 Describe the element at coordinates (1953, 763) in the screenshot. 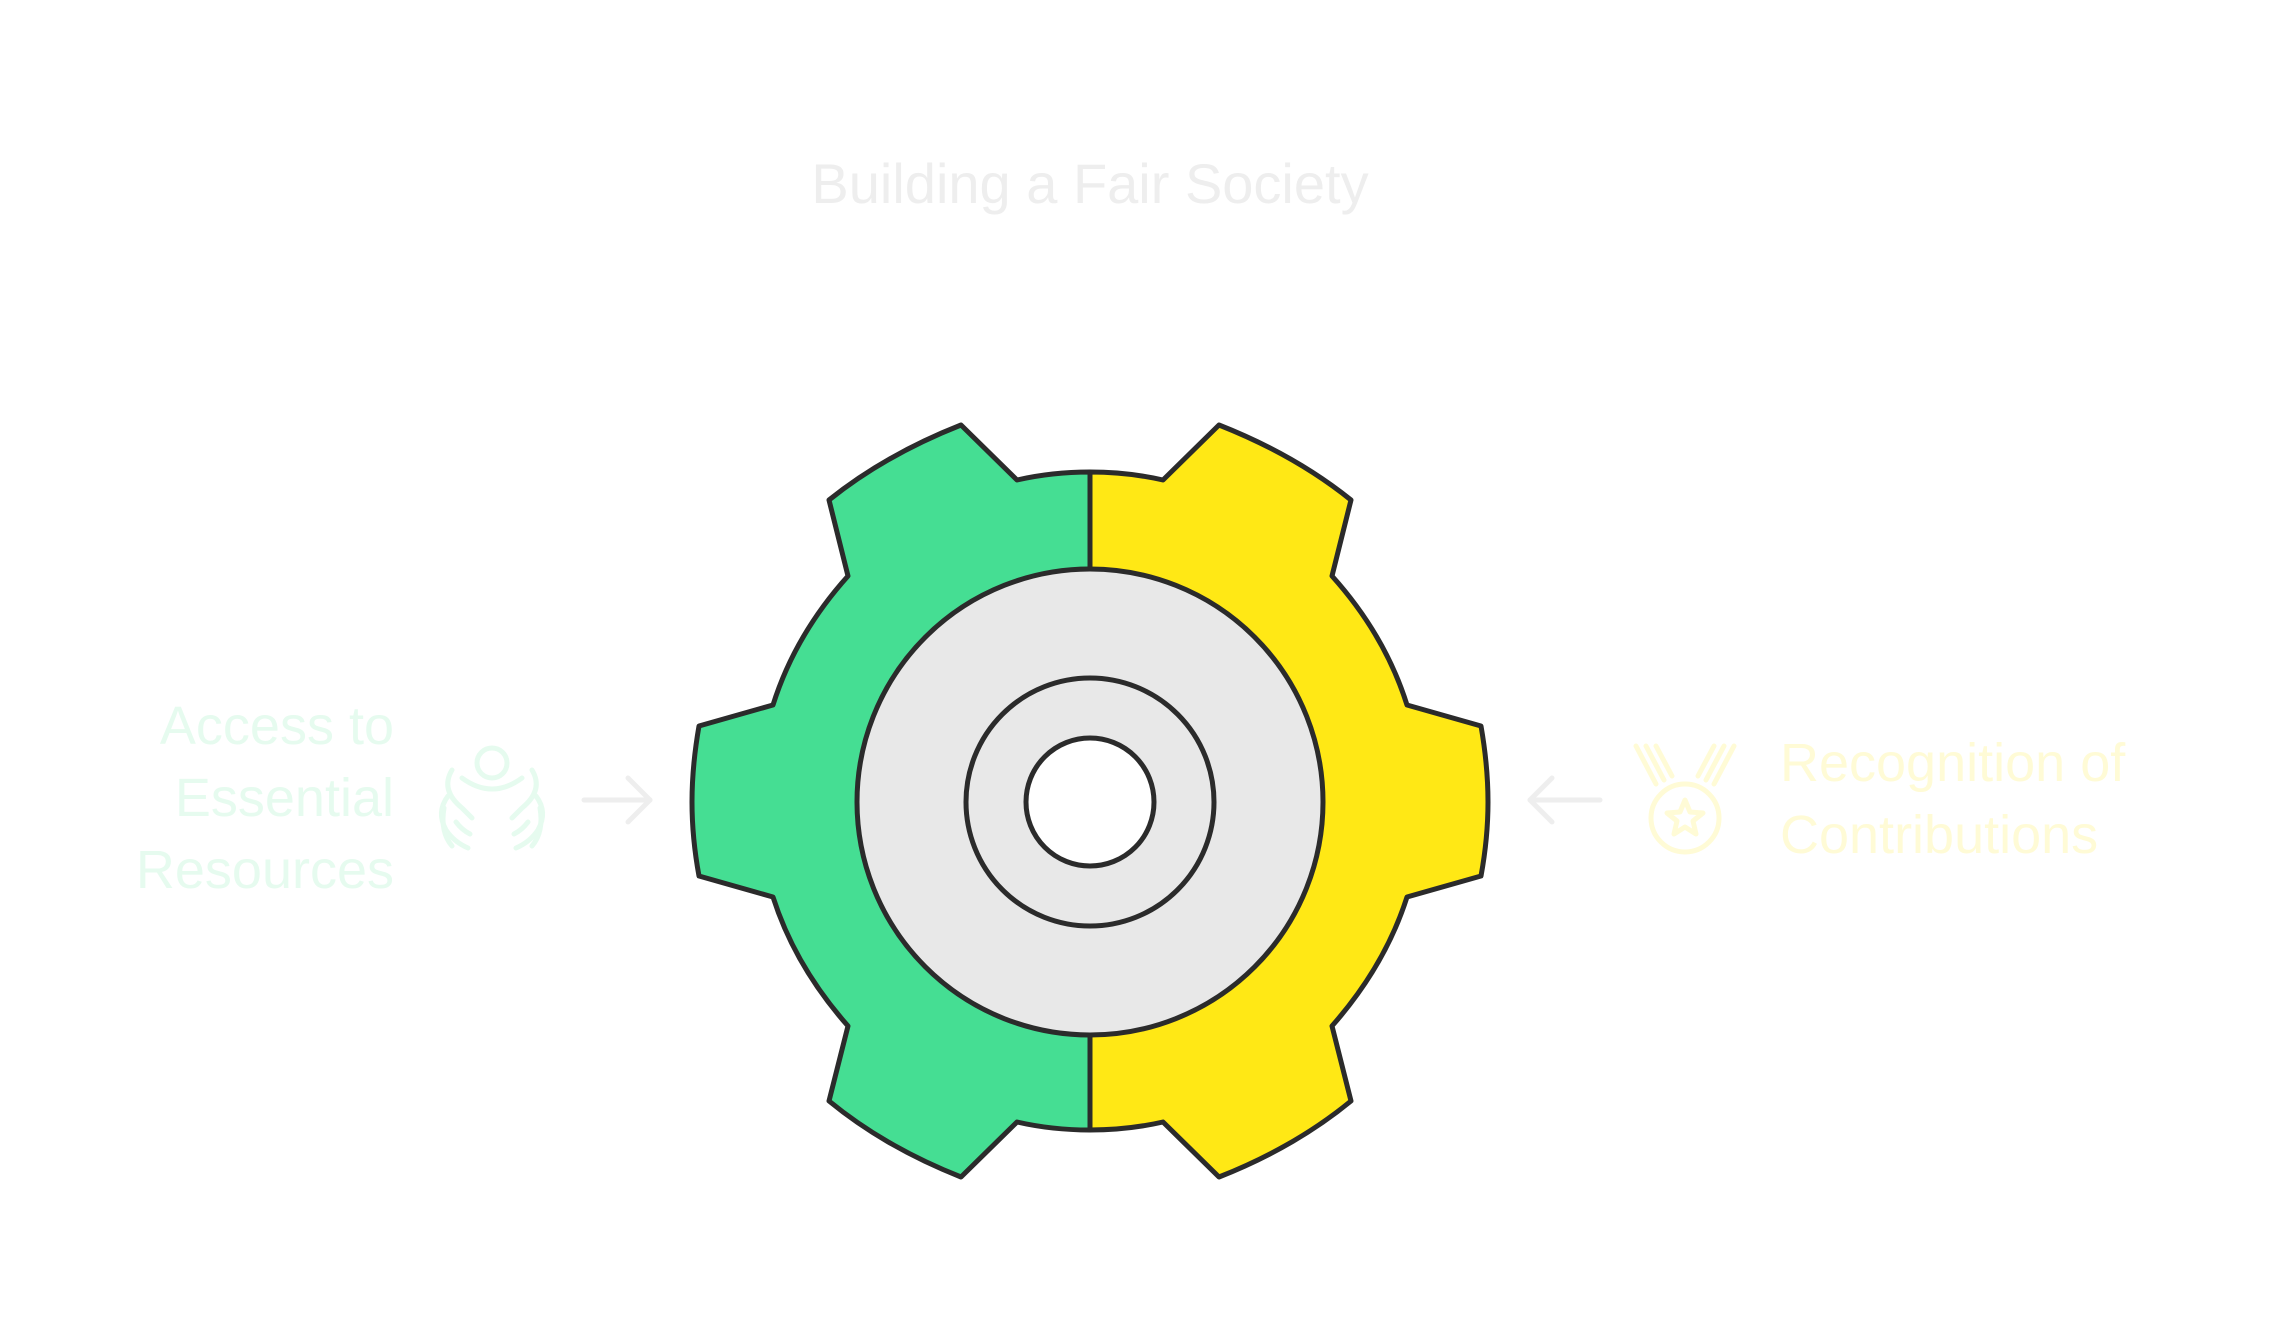

I see `right-label-line: Recognition of` at that location.